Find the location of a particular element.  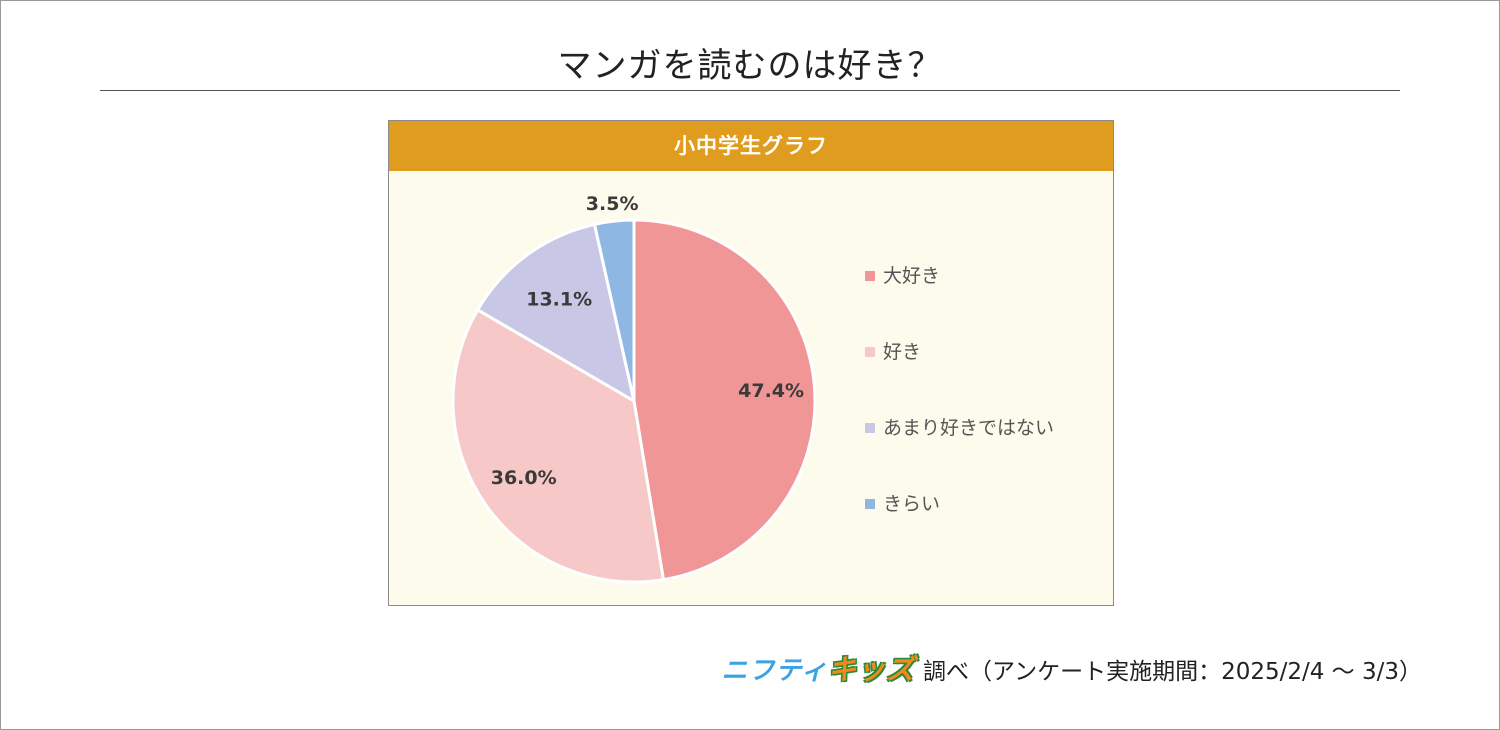

source-footer: ニフティキッズ 調べ（アンケート実施期間：2025/2/4 ～ 3/3） is located at coordinates (1072, 668).